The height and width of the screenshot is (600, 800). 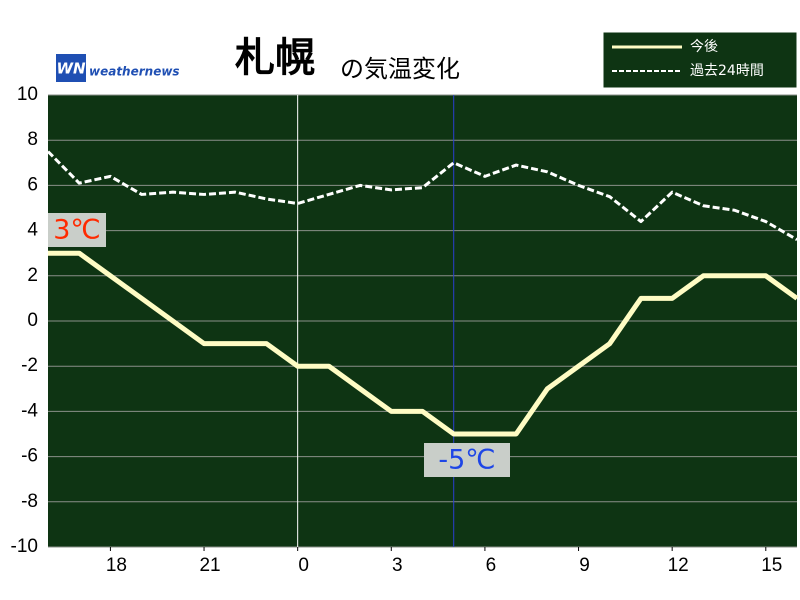 I want to click on logo: WN weathernews, so click(x=118, y=68).